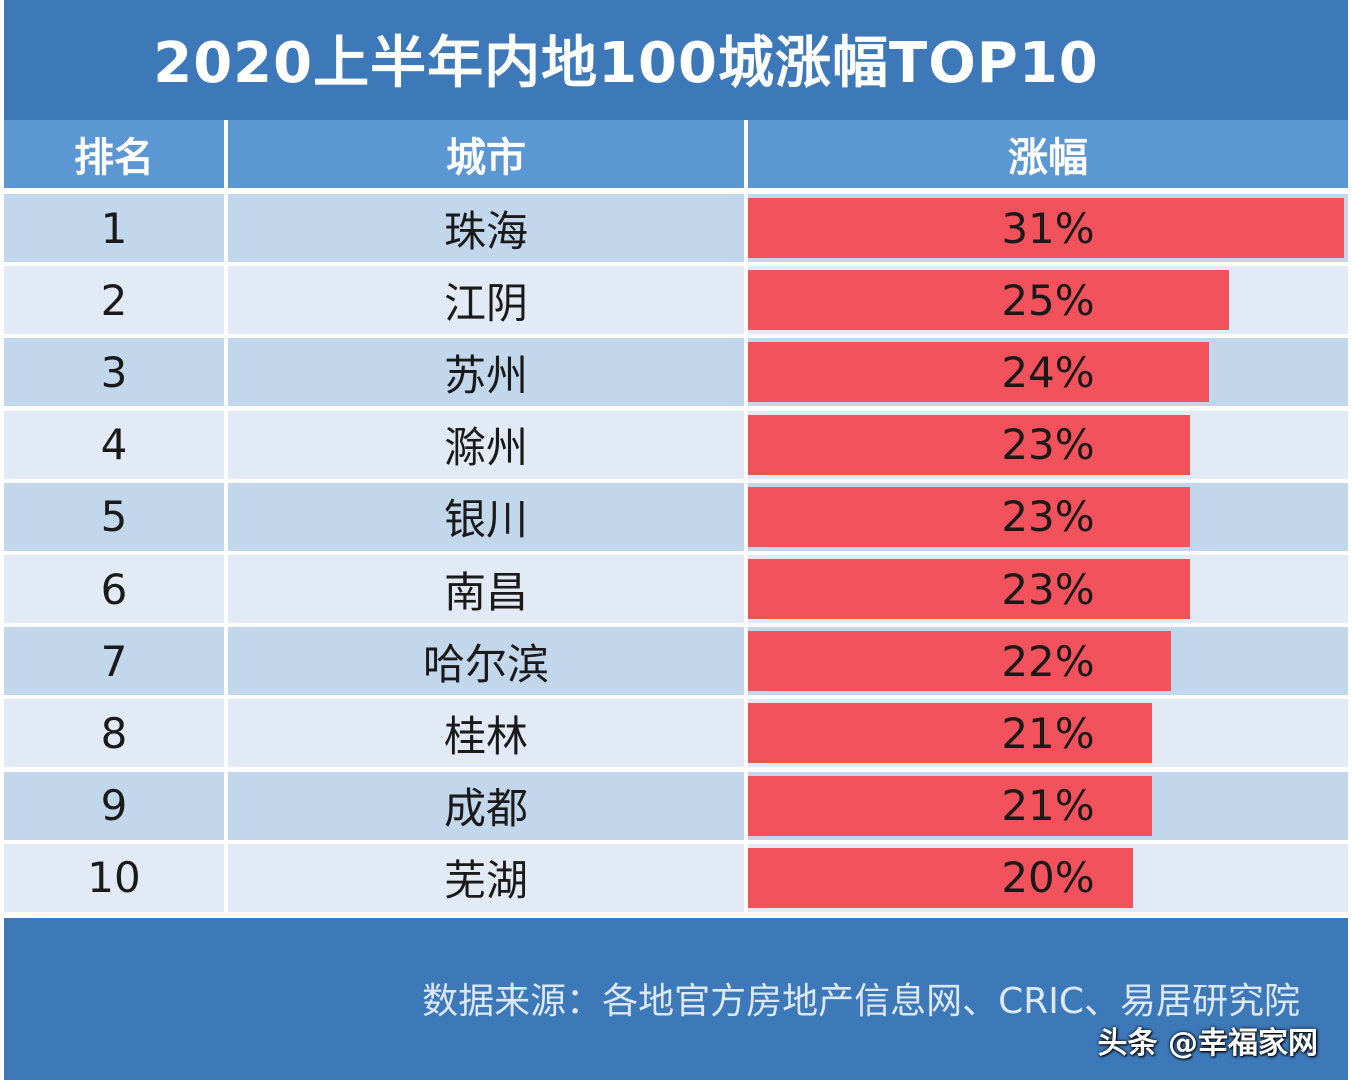 Image resolution: width=1352 pixels, height=1084 pixels. What do you see at coordinates (114, 517) in the screenshot?
I see `rank-cell: 5` at bounding box center [114, 517].